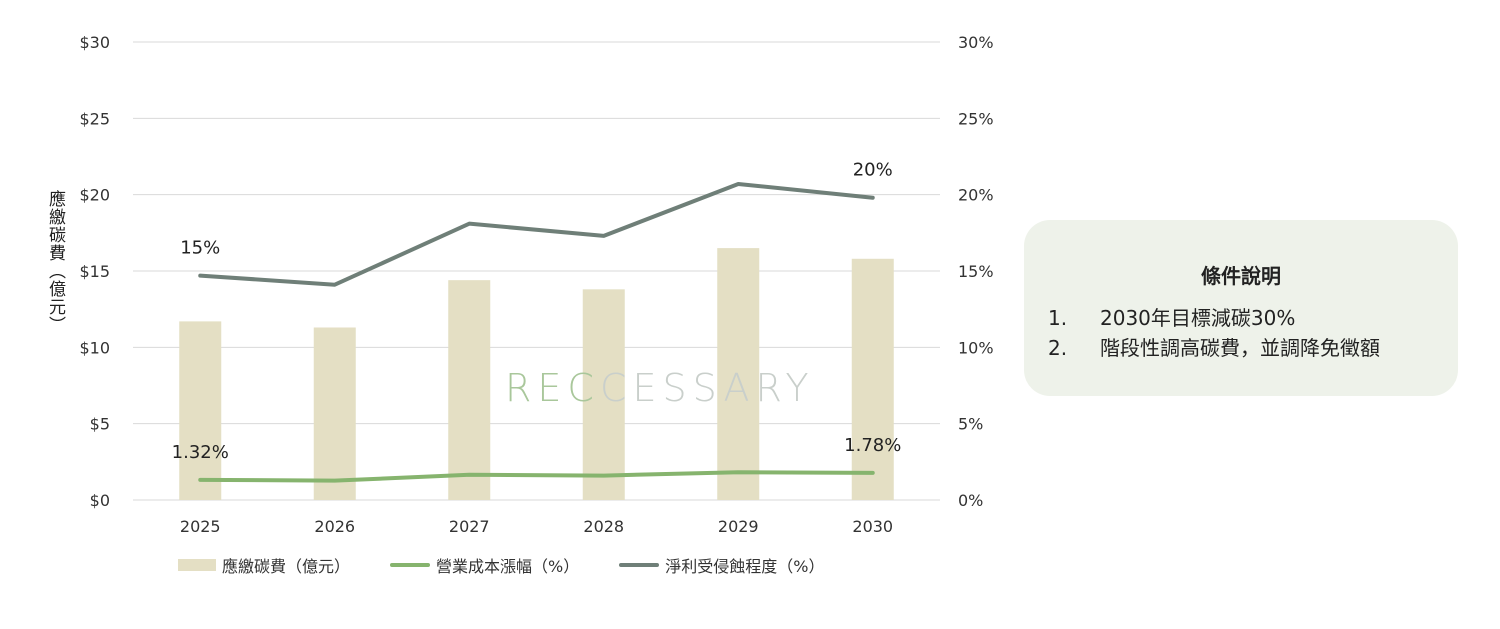 The image size is (1500, 629). I want to click on y-right-tick-label: 10%, so click(976, 347).